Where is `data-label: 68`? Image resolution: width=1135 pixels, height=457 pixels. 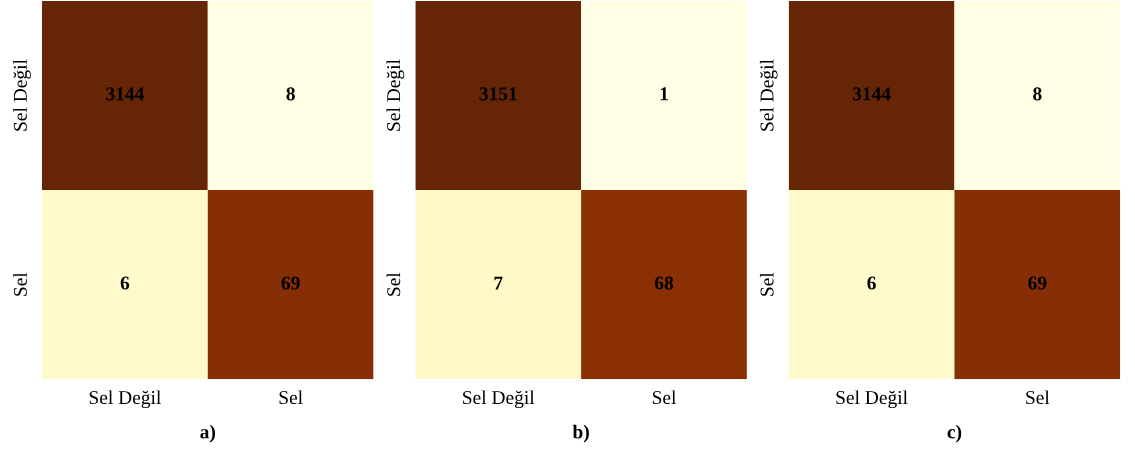 data-label: 68 is located at coordinates (664, 283).